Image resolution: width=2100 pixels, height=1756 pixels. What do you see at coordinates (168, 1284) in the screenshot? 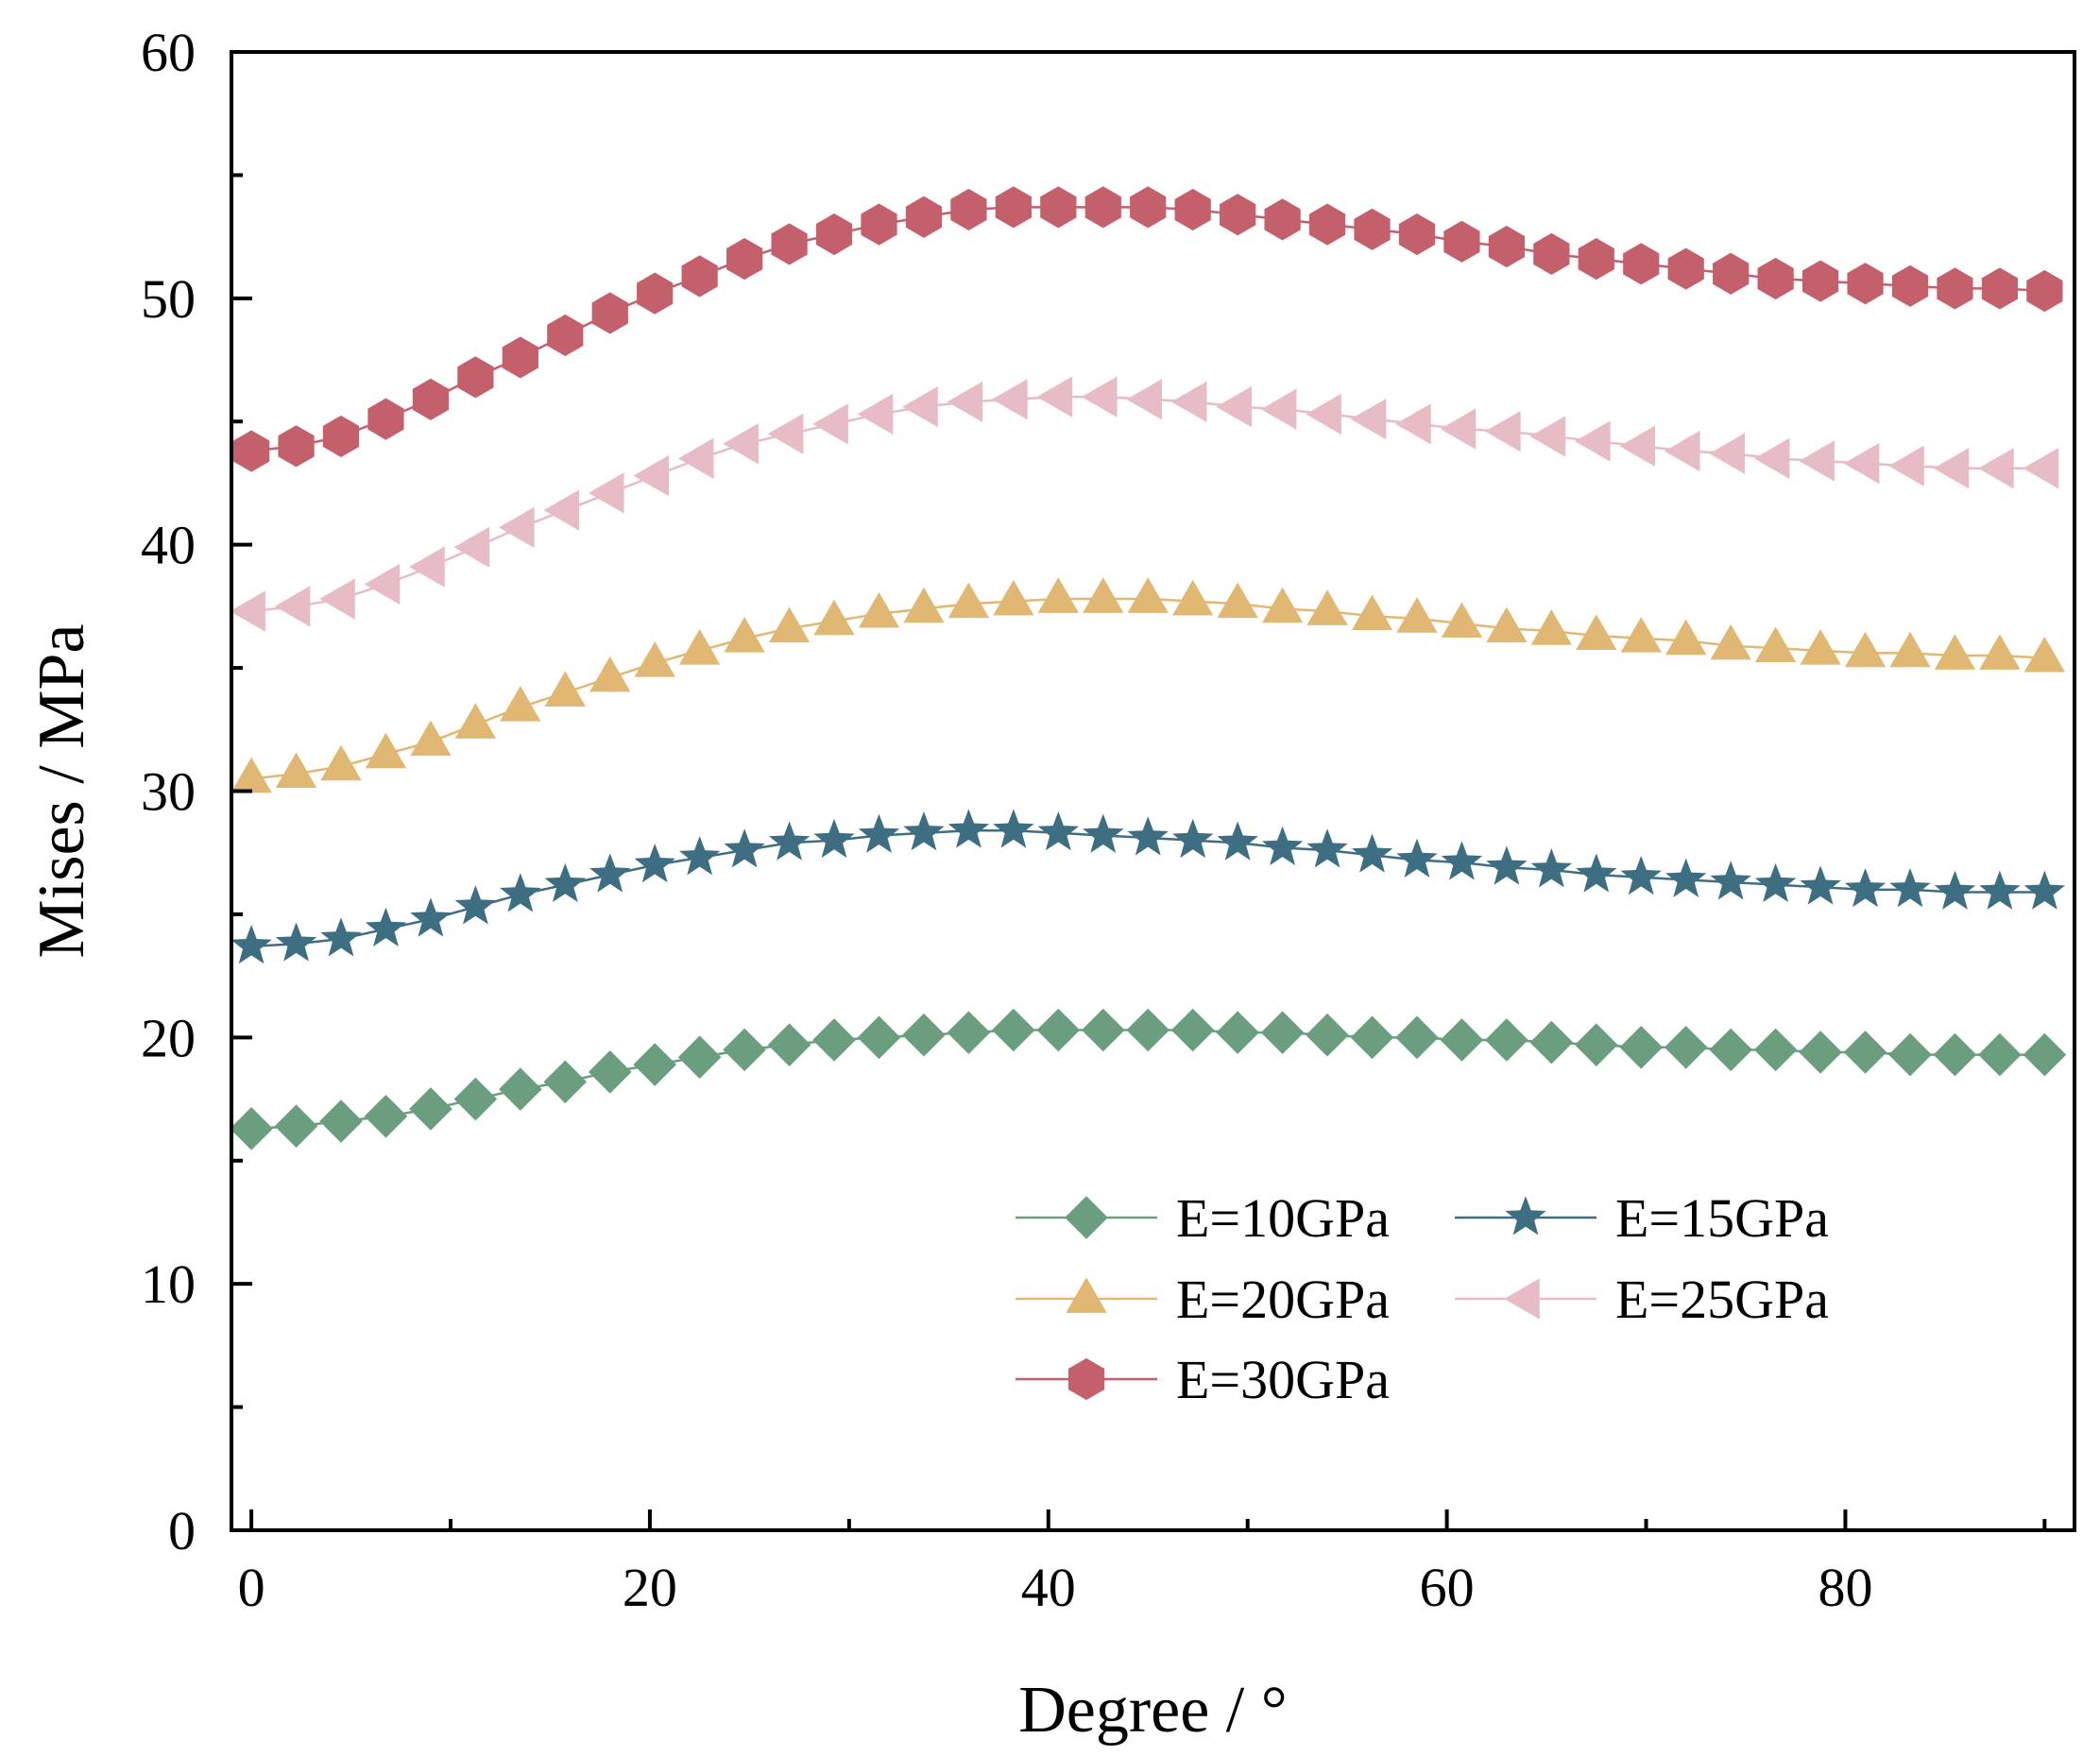
I see `y-tick-label: 10` at bounding box center [168, 1284].